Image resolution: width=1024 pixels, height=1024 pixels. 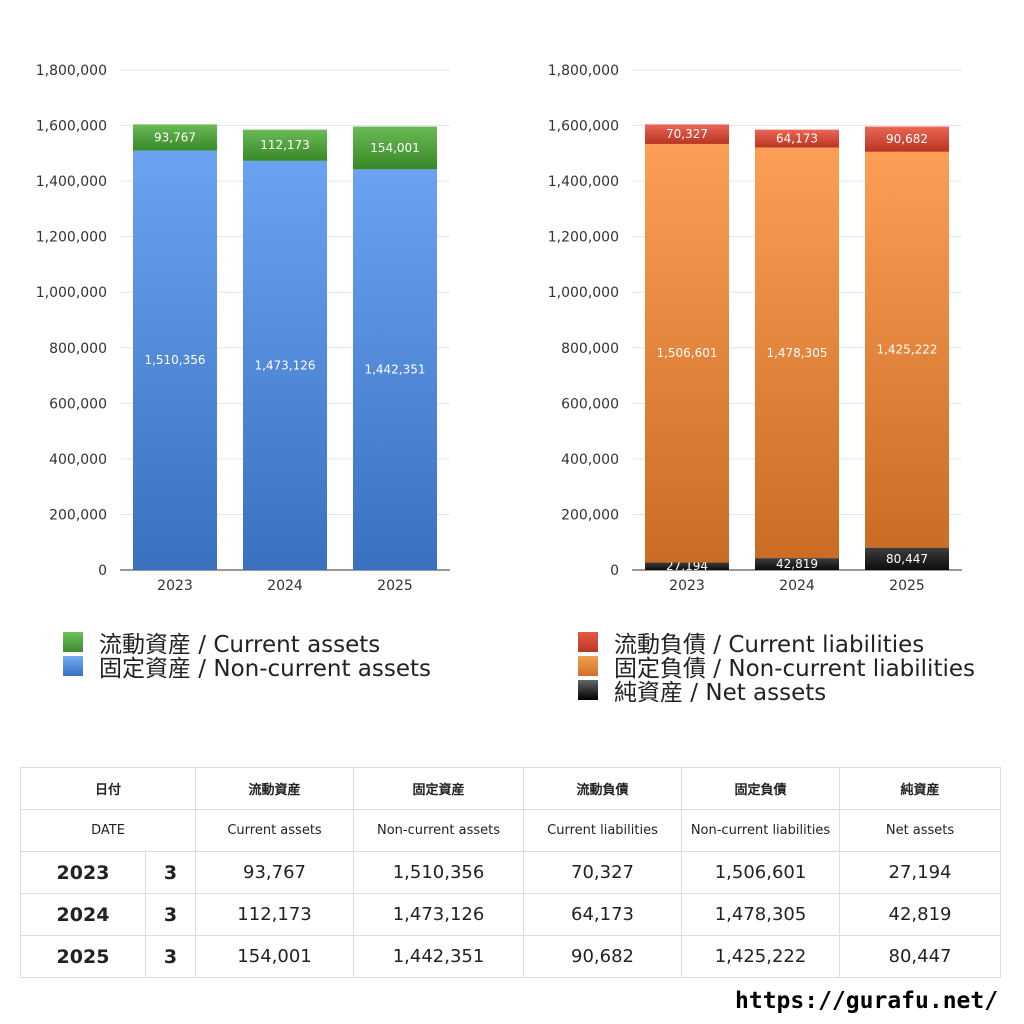 I want to click on table-header-jp: 日付 流動資産 固定資産 流動負債 固定負債 純資産, so click(x=510, y=788).